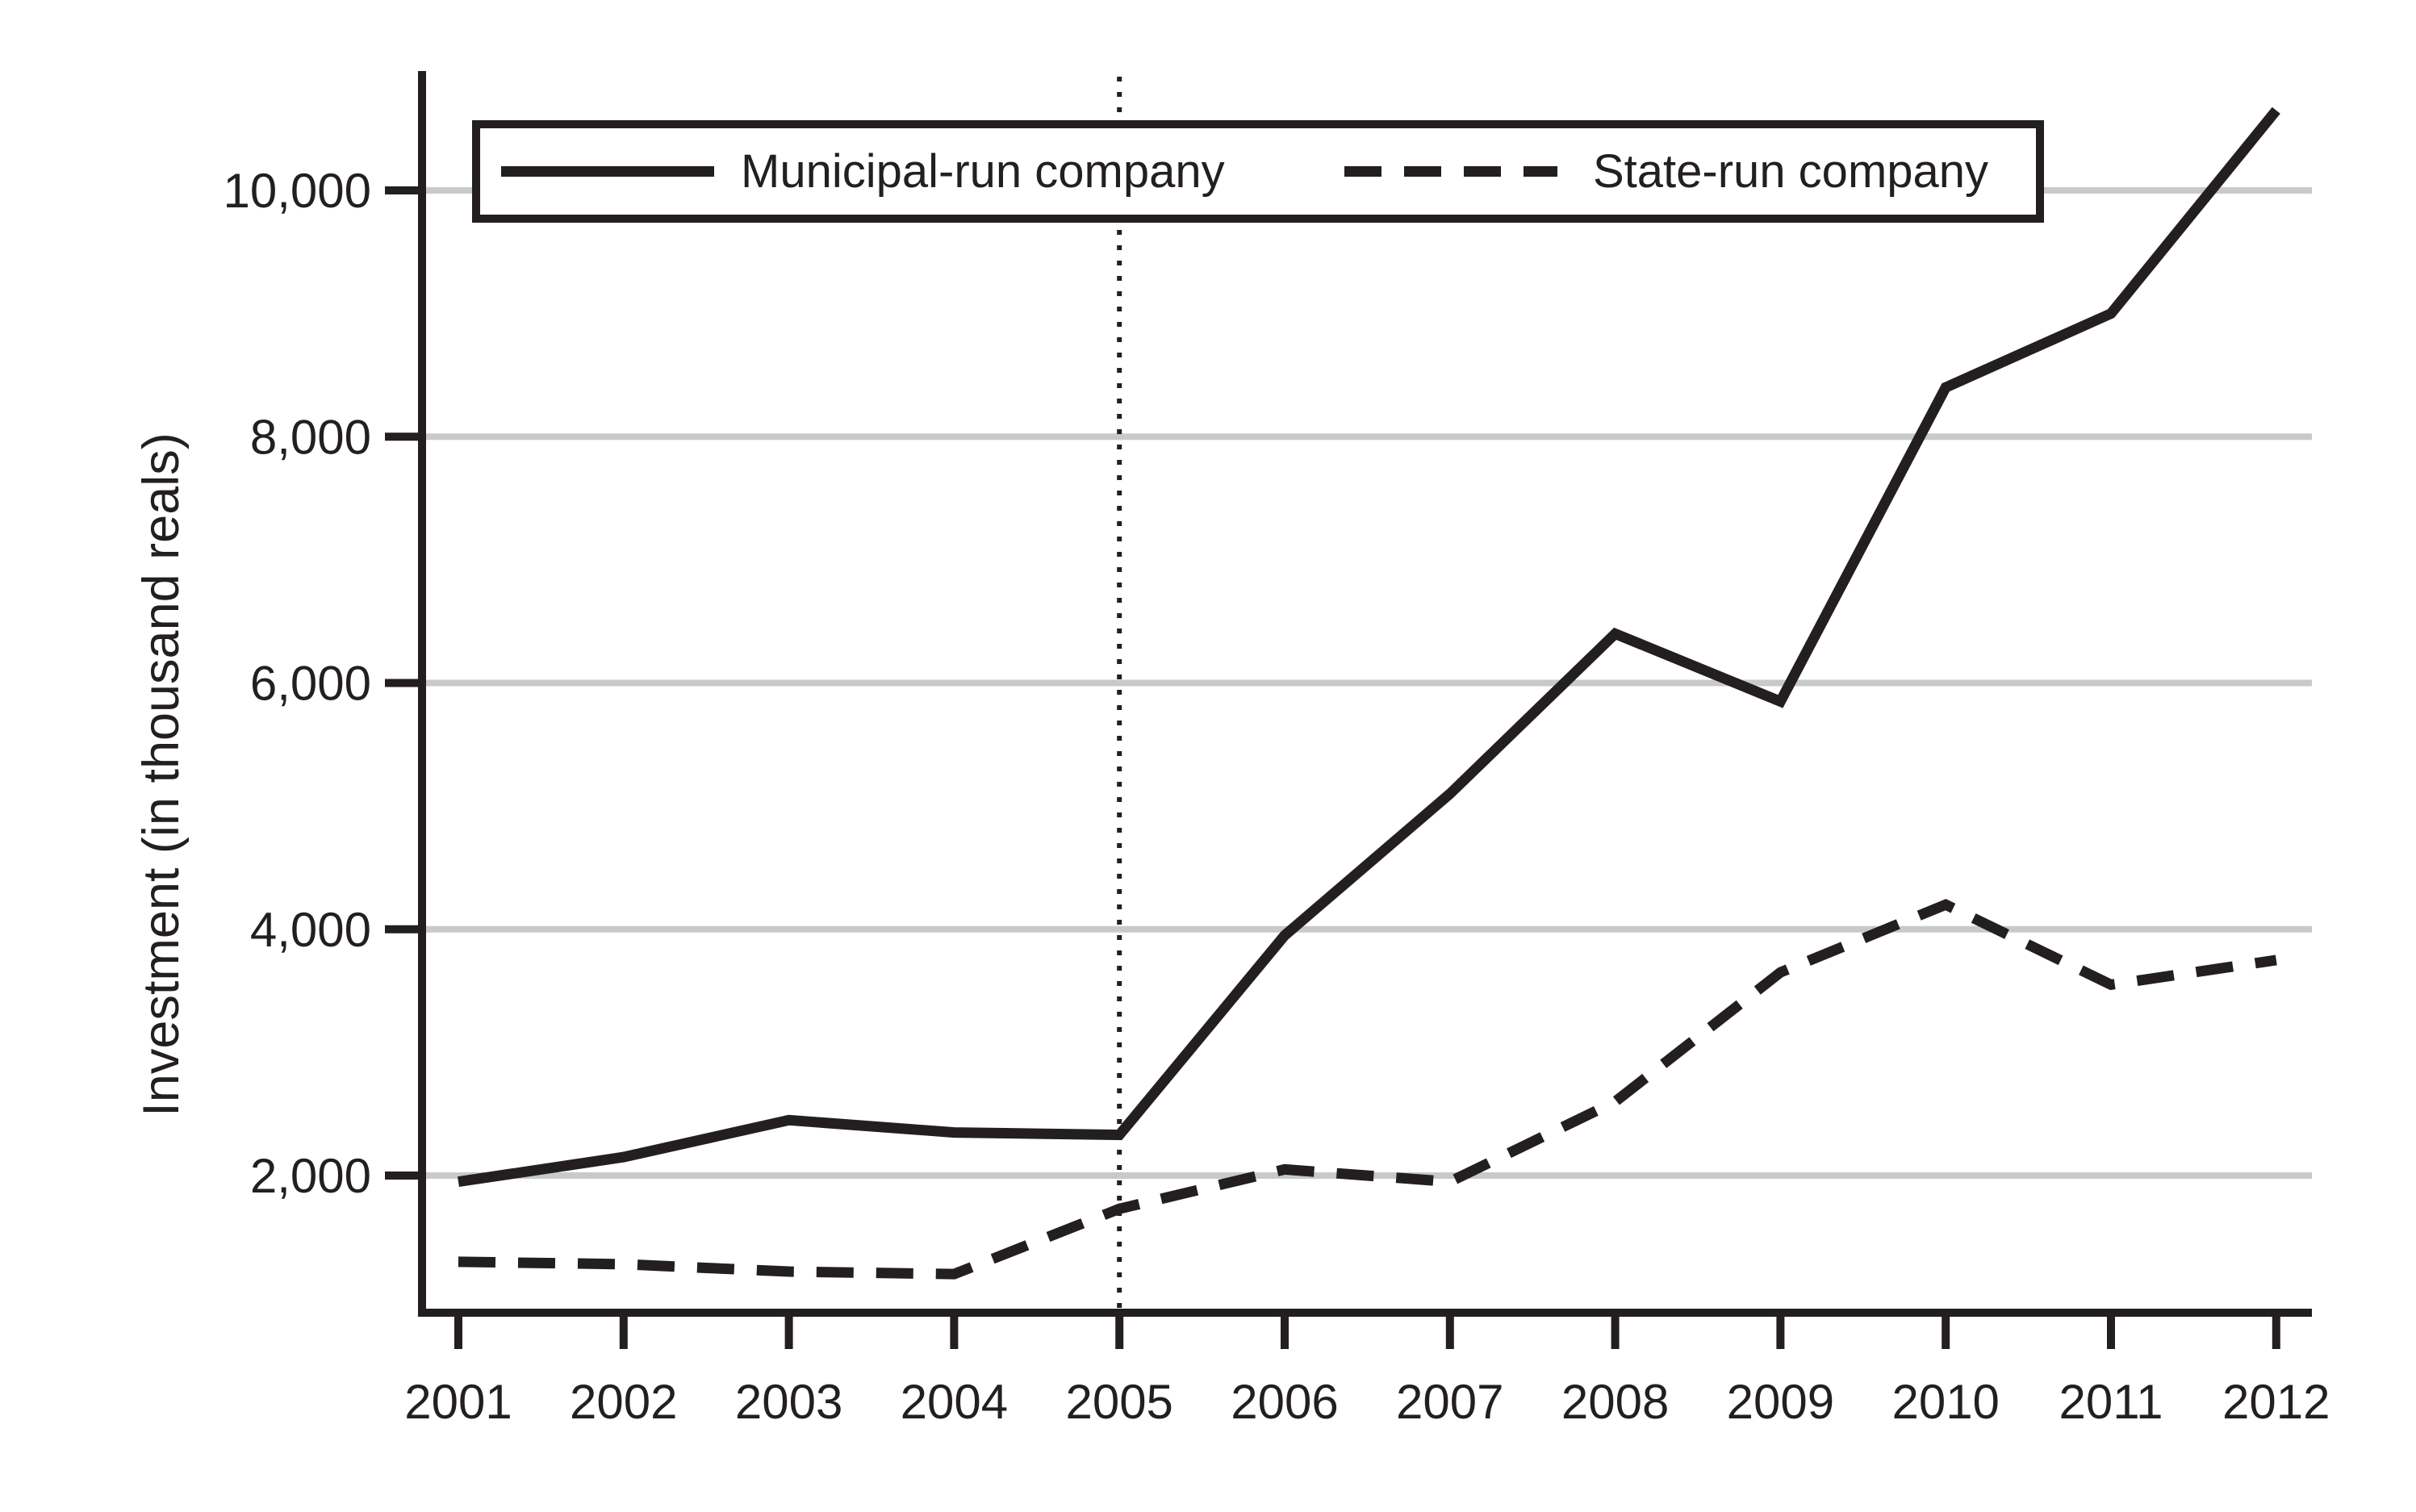 Image resolution: width=2416 pixels, height=1512 pixels. What do you see at coordinates (1781, 1402) in the screenshot?
I see `x-tick-label-2009: 2009` at bounding box center [1781, 1402].